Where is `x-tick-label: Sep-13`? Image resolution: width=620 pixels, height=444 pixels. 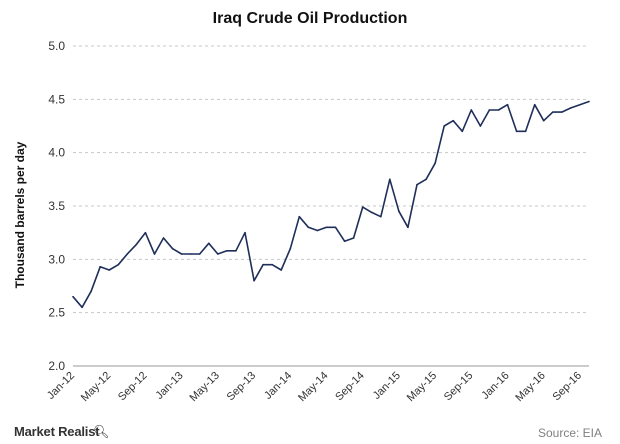
x-tick-label: Sep-13 is located at coordinates (242, 387).